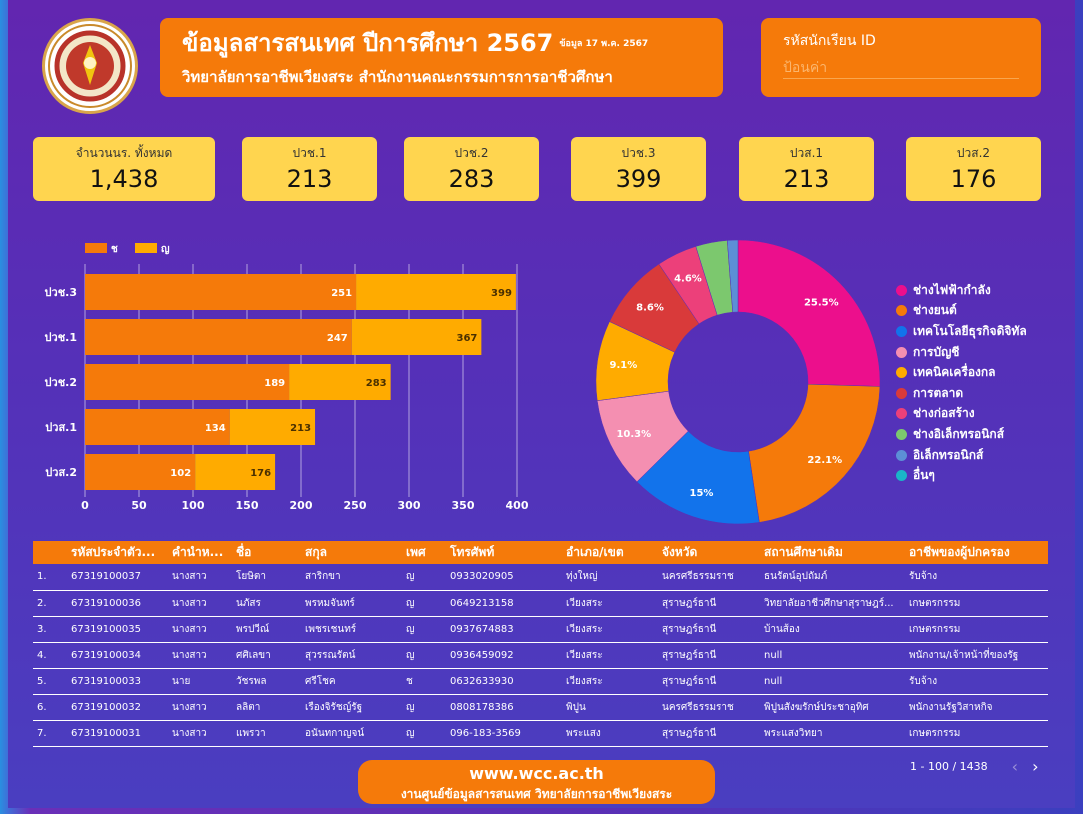  What do you see at coordinates (924, 475) in the screenshot?
I see `legend-label: อื่นๆ` at bounding box center [924, 475].